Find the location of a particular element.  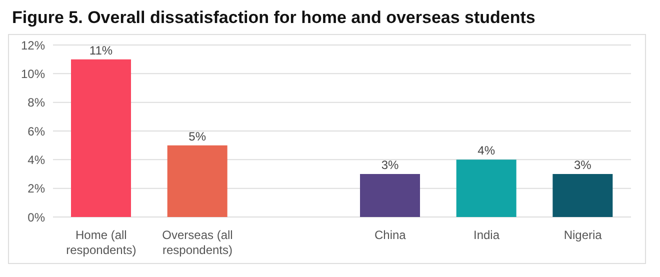

data-label: 11% is located at coordinates (101, 50).